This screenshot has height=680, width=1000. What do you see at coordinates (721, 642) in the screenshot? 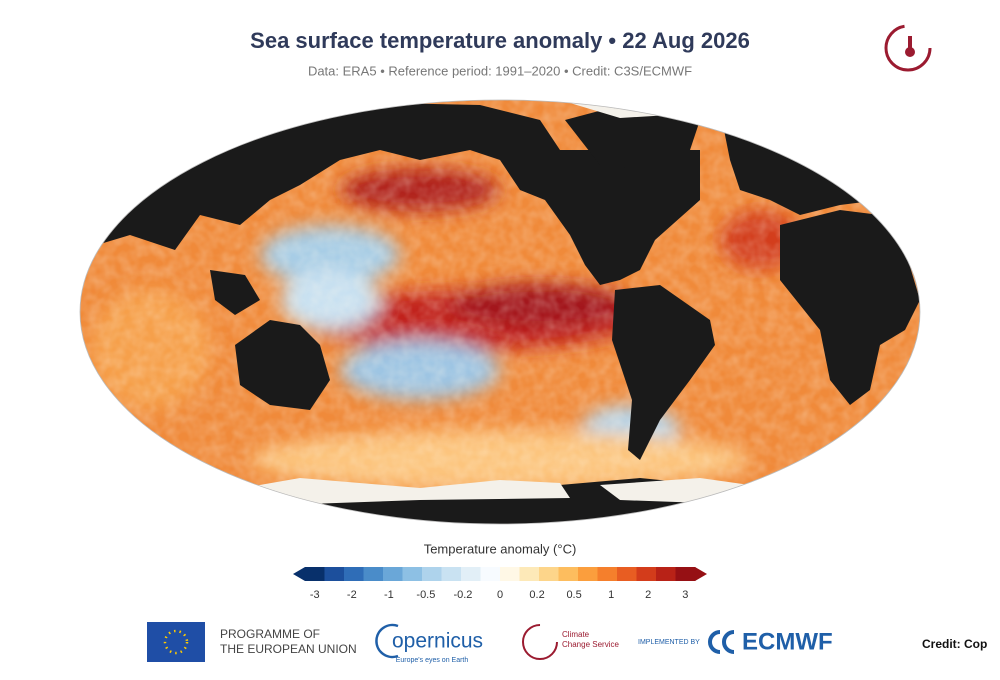
I see `ecmwf-mark` at bounding box center [721, 642].